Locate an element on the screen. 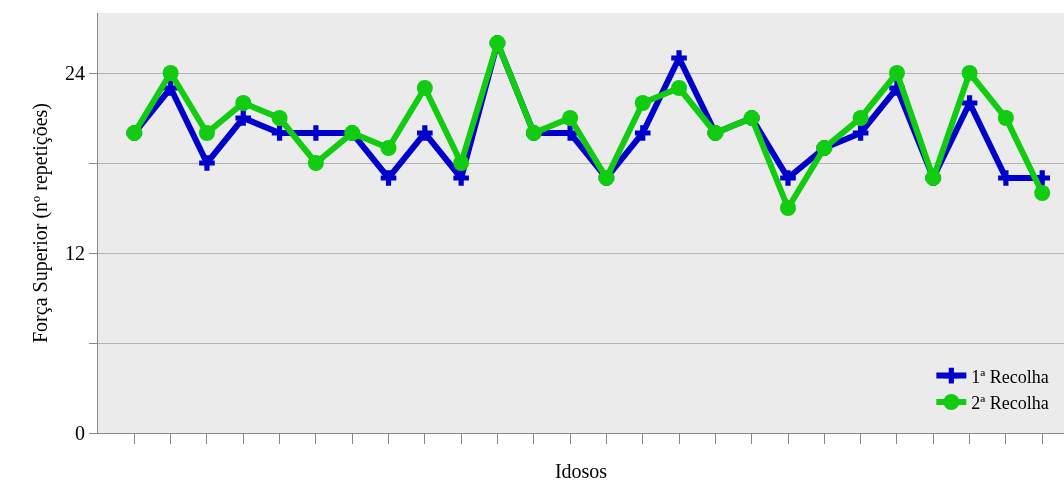 This screenshot has width=1064, height=491. legend-label: 1ª Recolha is located at coordinates (1010, 376).